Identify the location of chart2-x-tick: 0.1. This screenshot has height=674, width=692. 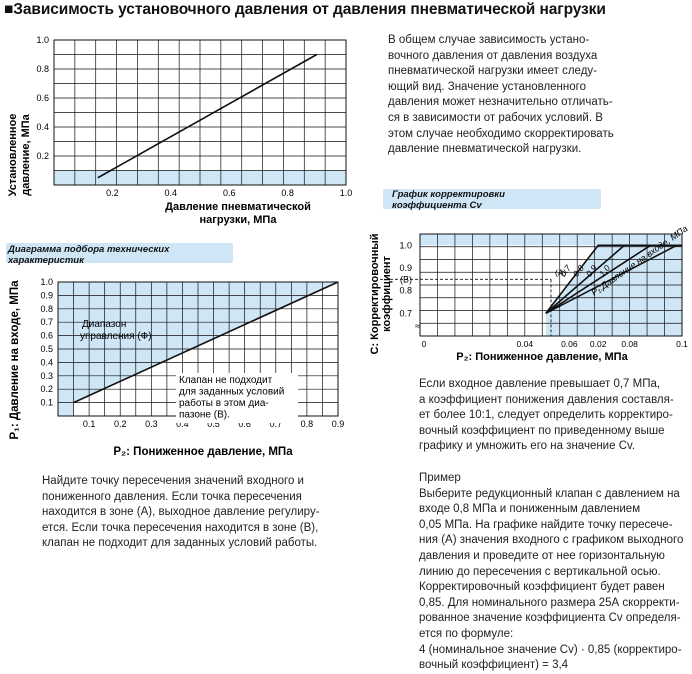
(89, 424).